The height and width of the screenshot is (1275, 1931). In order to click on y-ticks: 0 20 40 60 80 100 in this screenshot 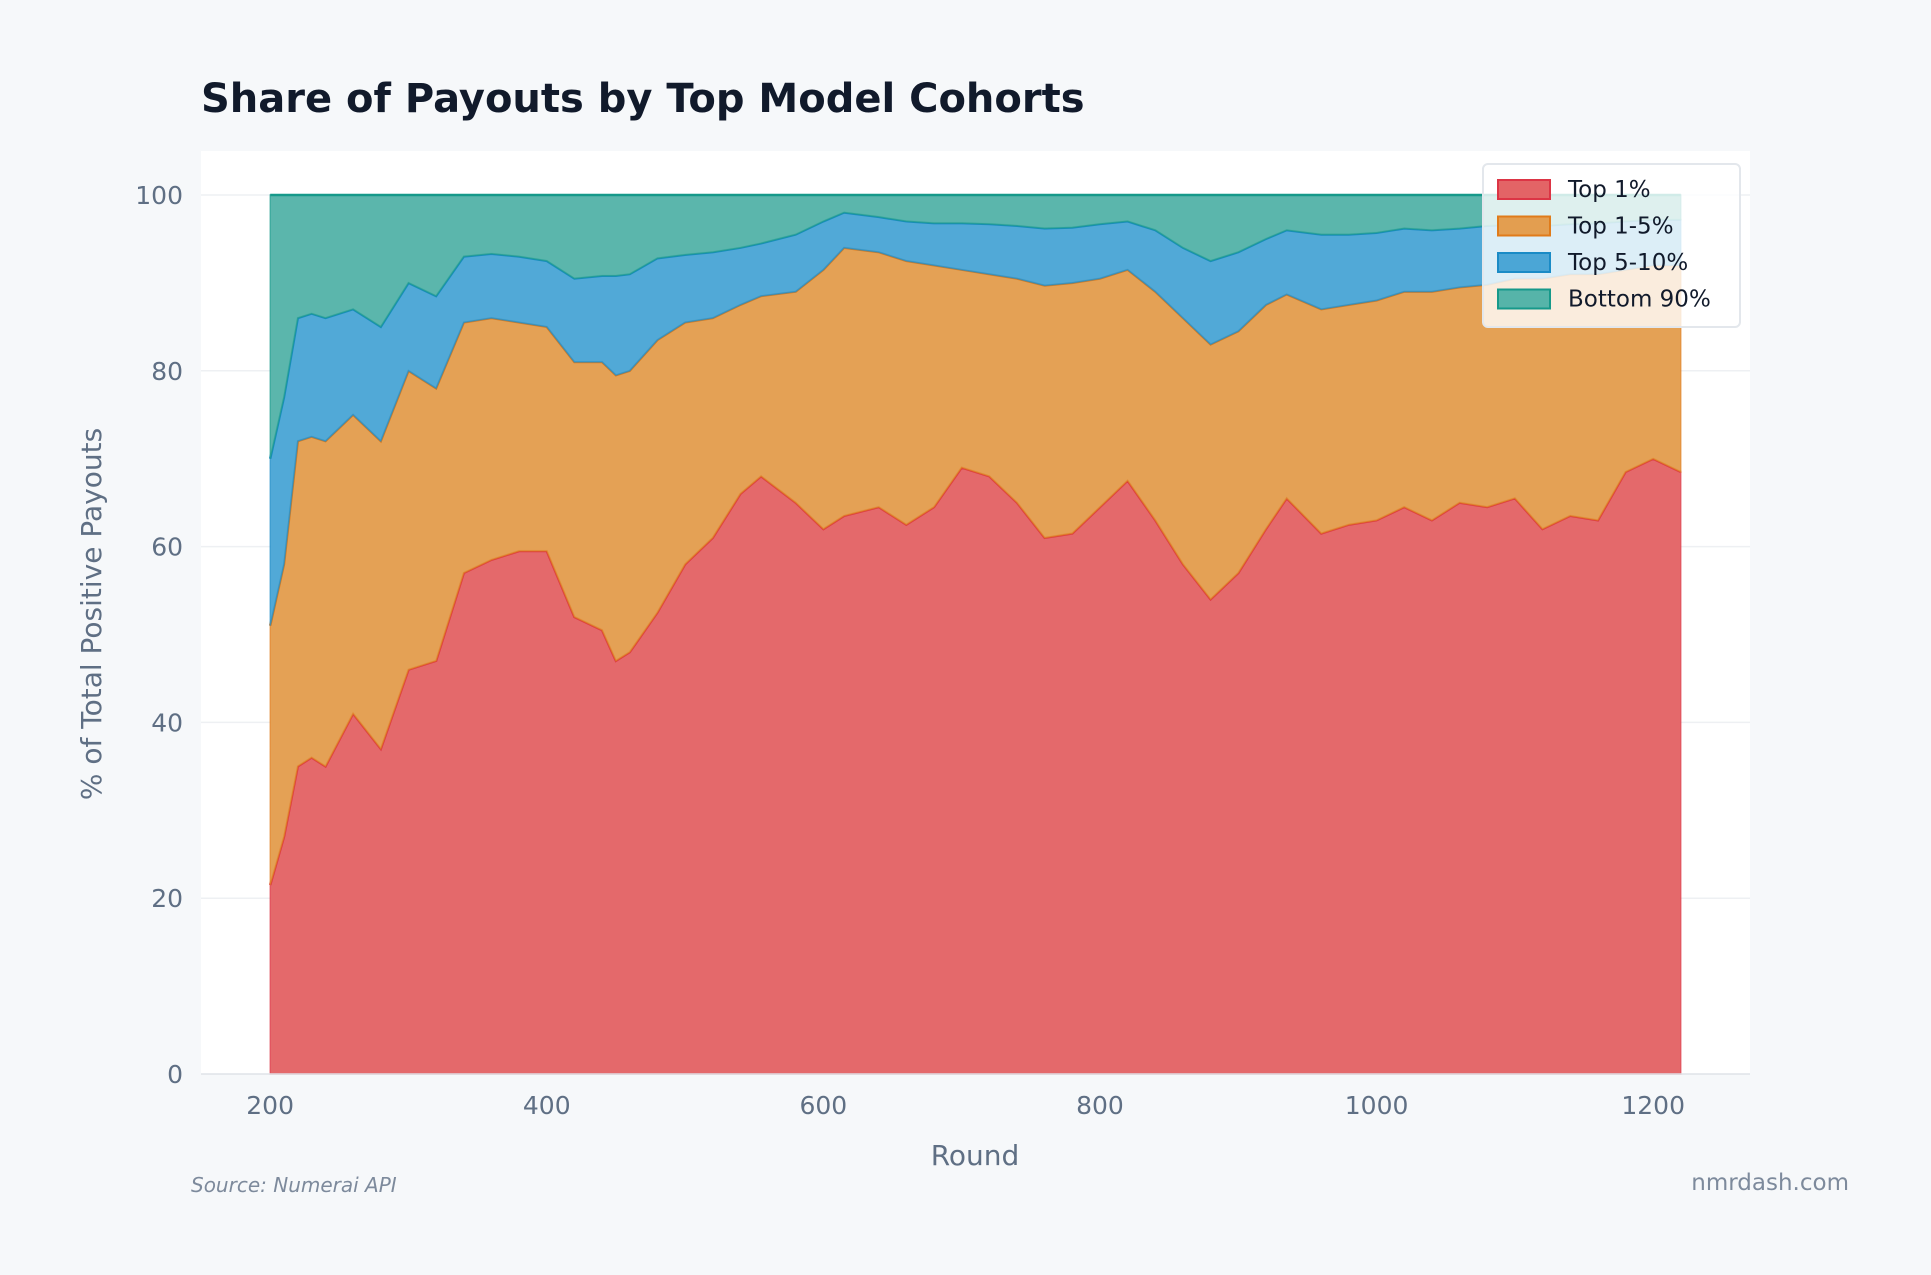, I will do `click(159, 635)`.